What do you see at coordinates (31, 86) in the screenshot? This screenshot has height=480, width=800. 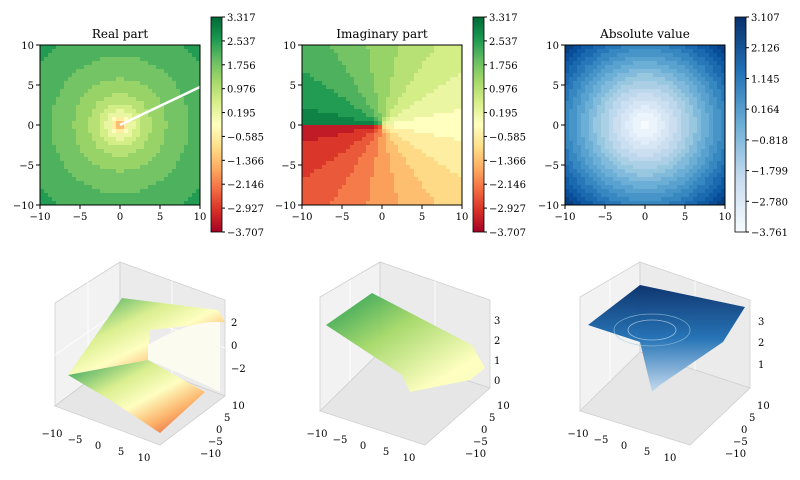 I see `y-tick-label: 5` at bounding box center [31, 86].